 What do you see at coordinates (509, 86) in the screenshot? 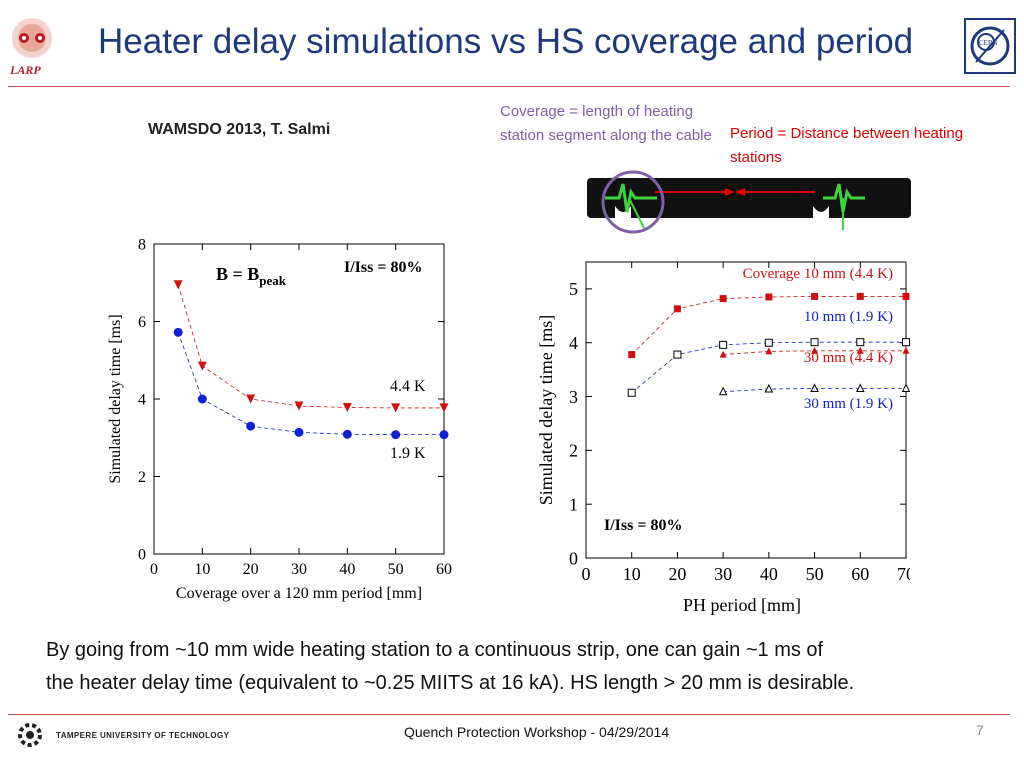
I see `header-rule` at bounding box center [509, 86].